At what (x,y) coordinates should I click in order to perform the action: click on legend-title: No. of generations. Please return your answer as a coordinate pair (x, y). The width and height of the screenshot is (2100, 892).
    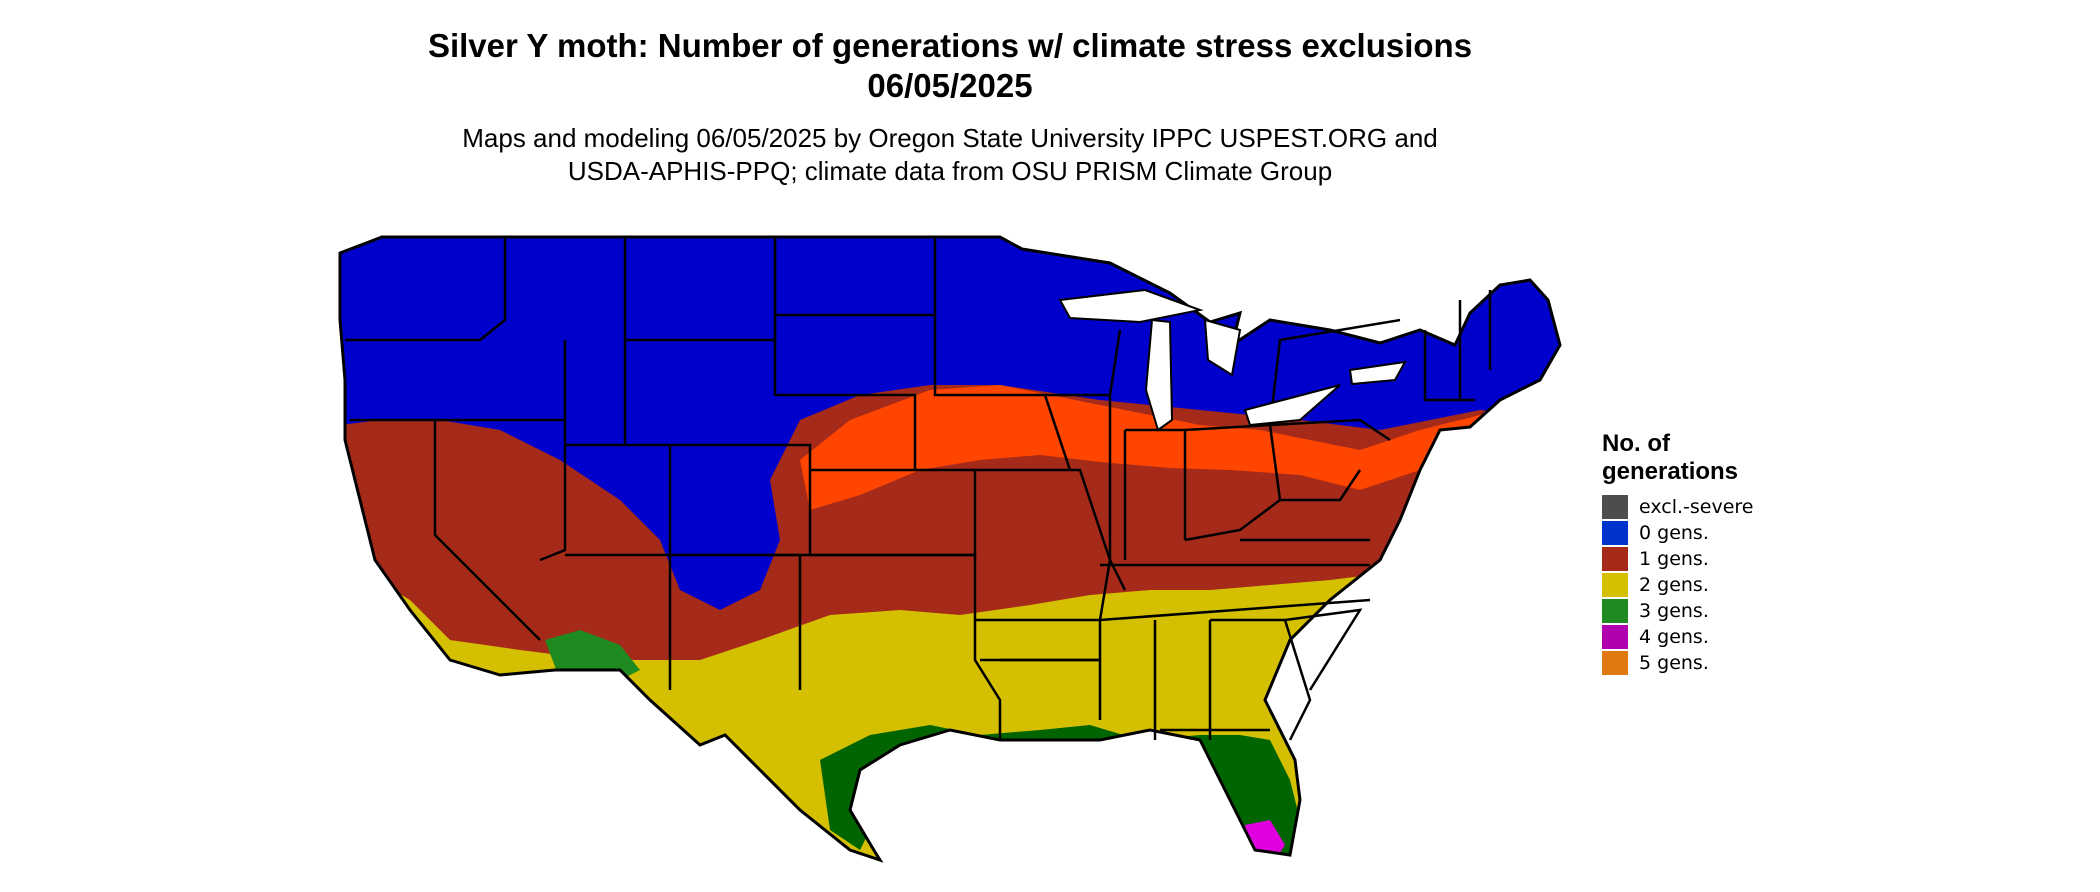
    Looking at the image, I should click on (1678, 458).